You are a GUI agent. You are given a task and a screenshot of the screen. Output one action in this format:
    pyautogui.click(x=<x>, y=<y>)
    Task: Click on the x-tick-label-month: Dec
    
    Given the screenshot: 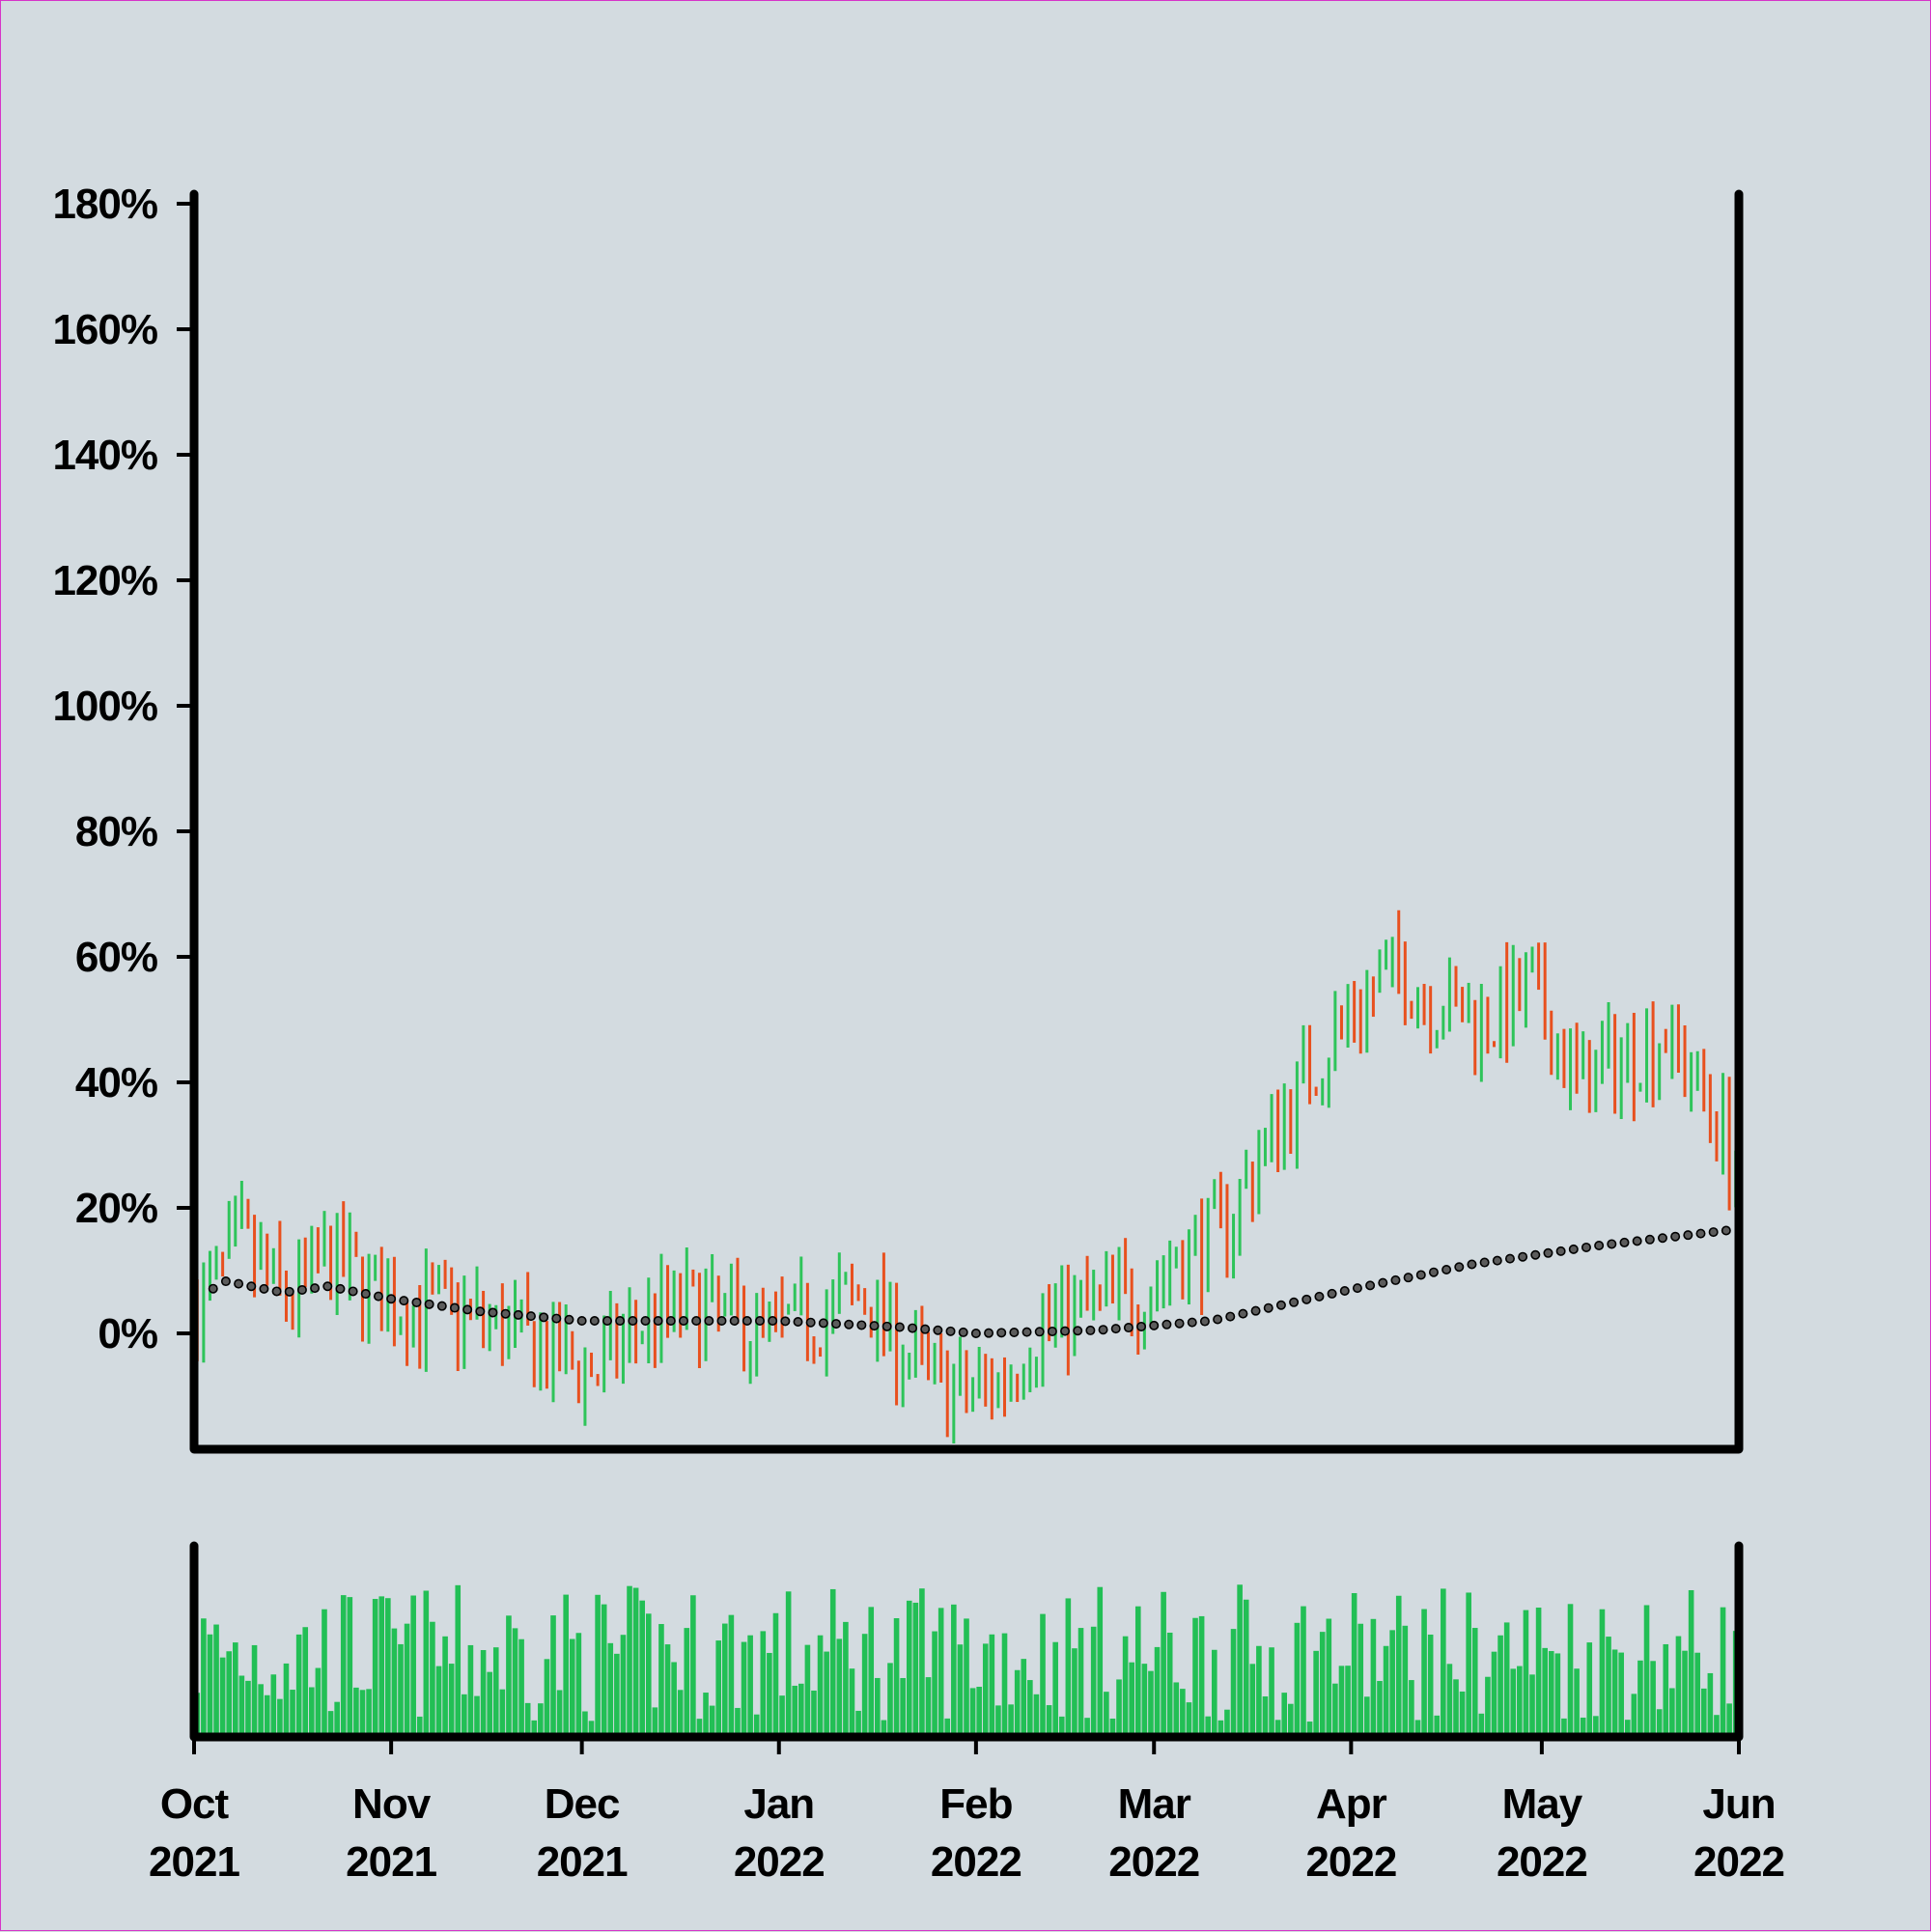 What is the action you would take?
    pyautogui.click(x=582, y=1804)
    